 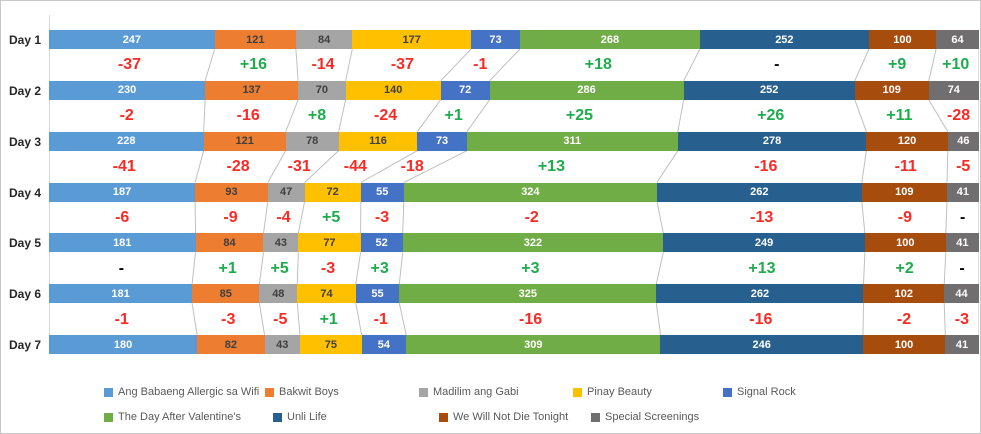 What do you see at coordinates (897, 65) in the screenshot?
I see `delta-label: +9` at bounding box center [897, 65].